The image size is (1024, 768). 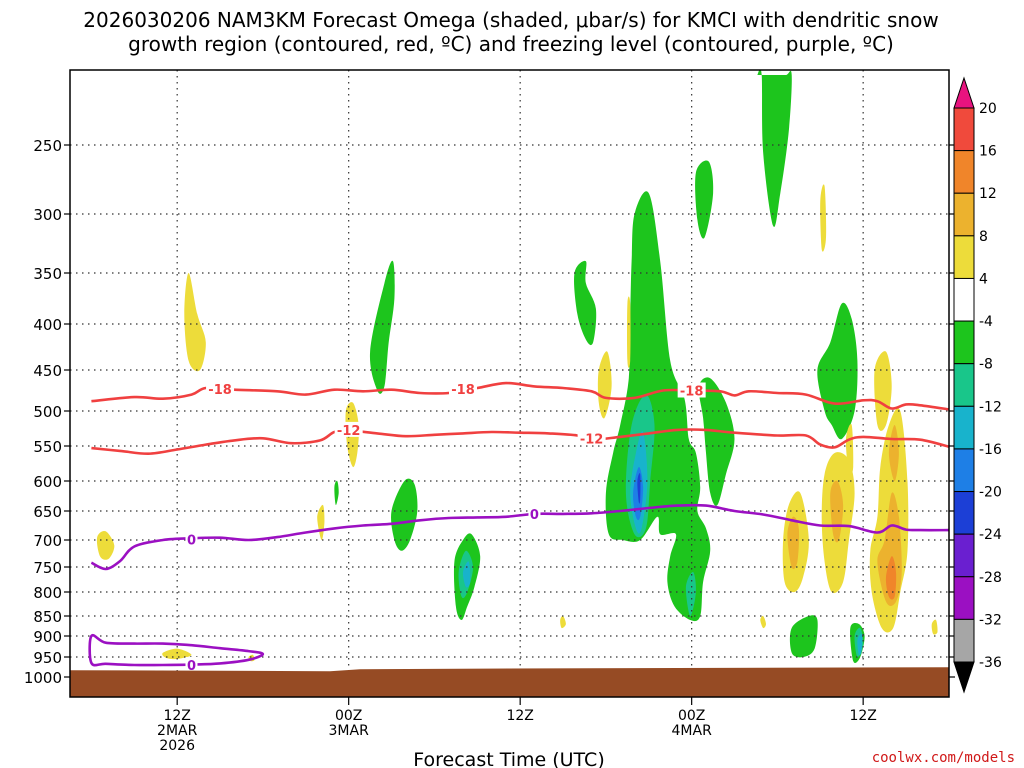 What do you see at coordinates (977, 385) in the screenshot?
I see `colorbar: 20 16 12 8 4 -4 -8 -12 -16 -20 -24 -28 -32 -36` at bounding box center [977, 385].